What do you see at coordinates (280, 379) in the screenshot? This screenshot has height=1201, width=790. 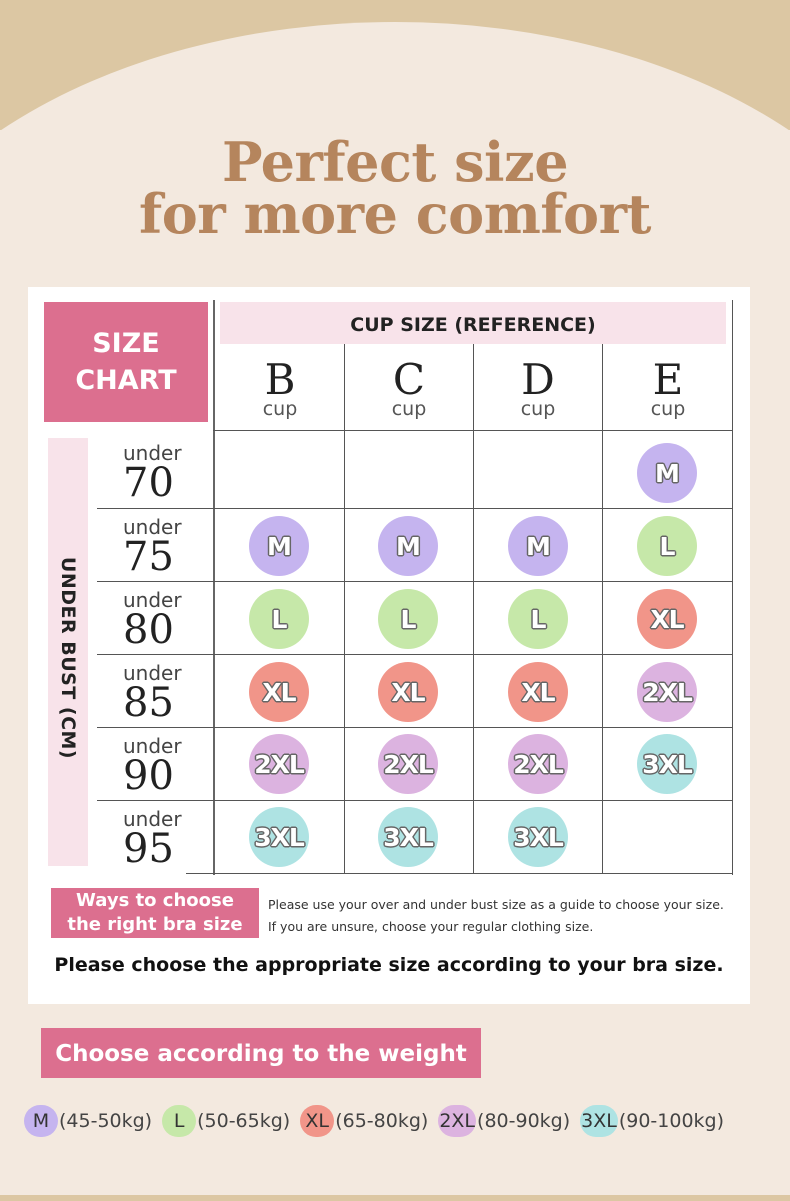 I see `cup-letter: B` at bounding box center [280, 379].